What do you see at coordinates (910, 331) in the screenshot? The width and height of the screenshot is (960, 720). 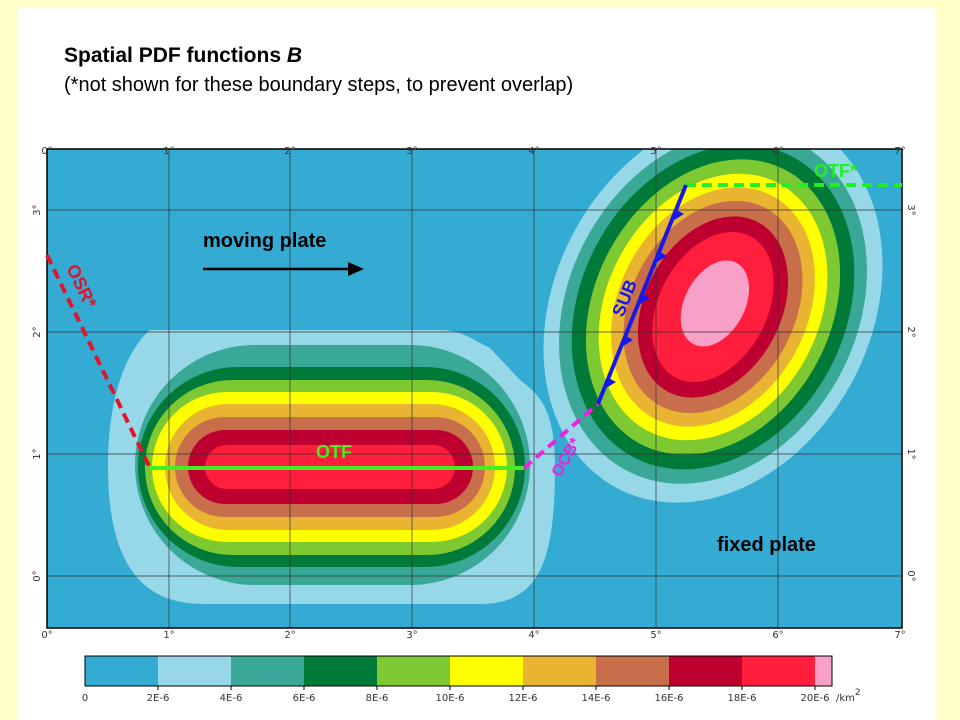 I see `y-tick-right: 2°` at bounding box center [910, 331].